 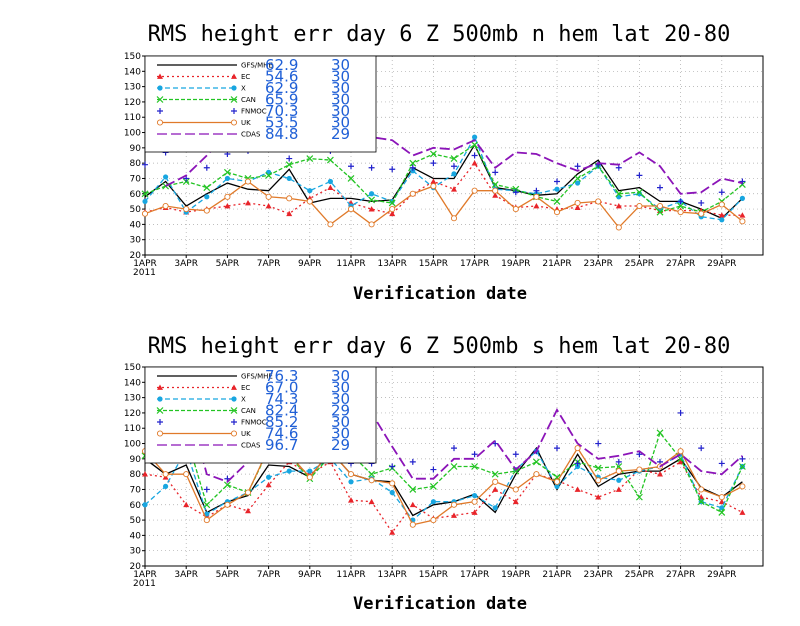 I want to click on chart-1-xlabel: Verification date, so click(x=440, y=294).